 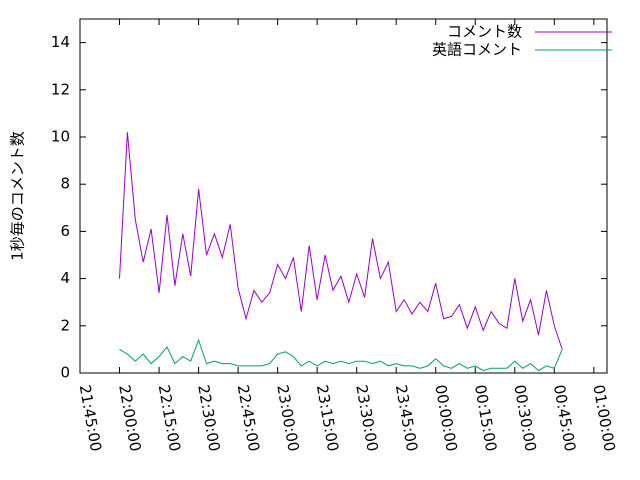 I want to click on y-tick-label: 6, so click(x=65, y=231).